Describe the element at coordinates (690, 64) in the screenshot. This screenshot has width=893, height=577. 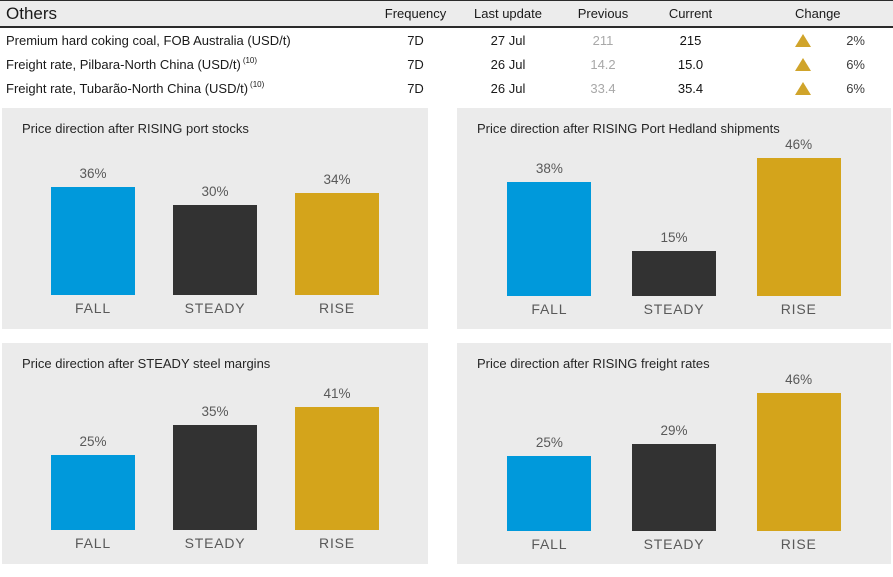
I see `current-value: 15.0` at that location.